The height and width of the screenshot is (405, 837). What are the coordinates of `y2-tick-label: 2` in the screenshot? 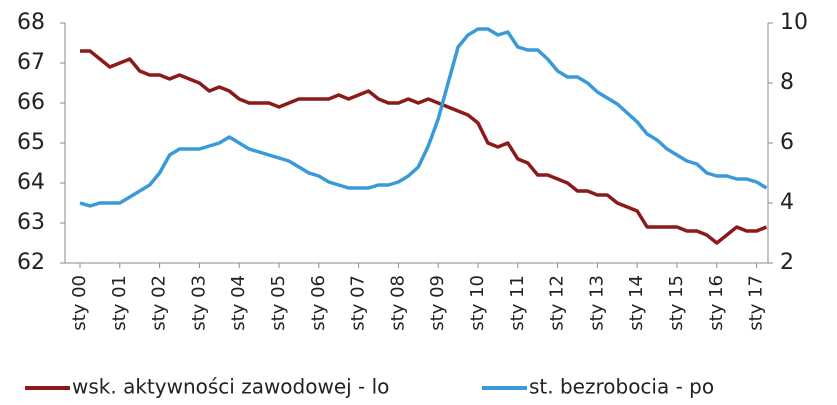 It's located at (787, 262).